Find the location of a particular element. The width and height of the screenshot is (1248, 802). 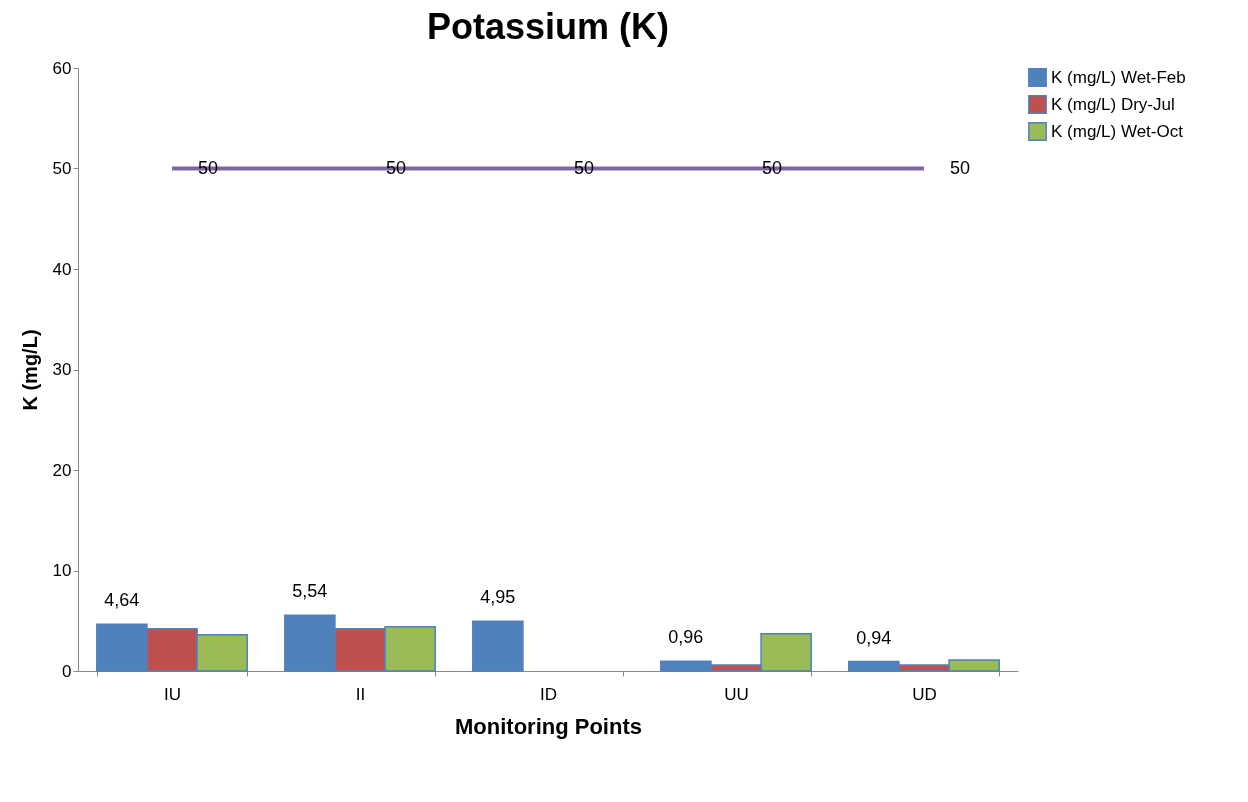

x-tick-label: II is located at coordinates (360, 694).